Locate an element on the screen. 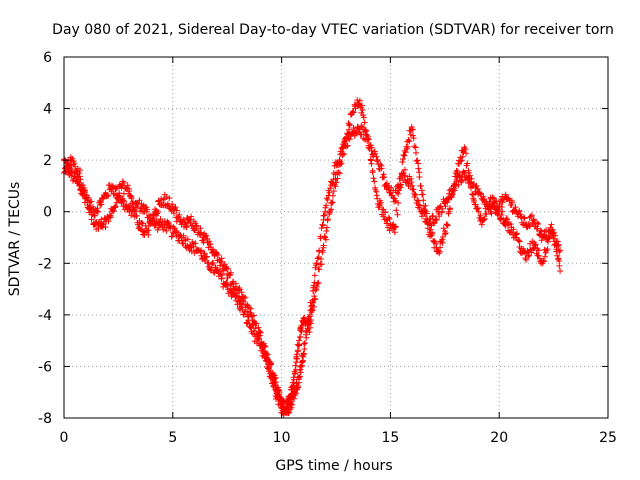 Image resolution: width=640 pixels, height=480 pixels. x-tick-label: 20 is located at coordinates (499, 438).